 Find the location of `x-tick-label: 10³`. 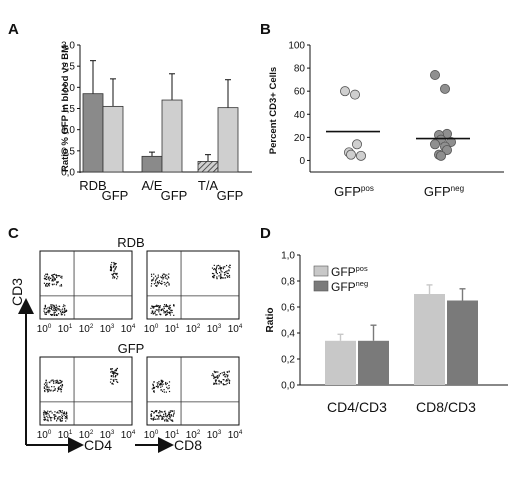

x-tick-label: 10³ is located at coordinates (107, 329).